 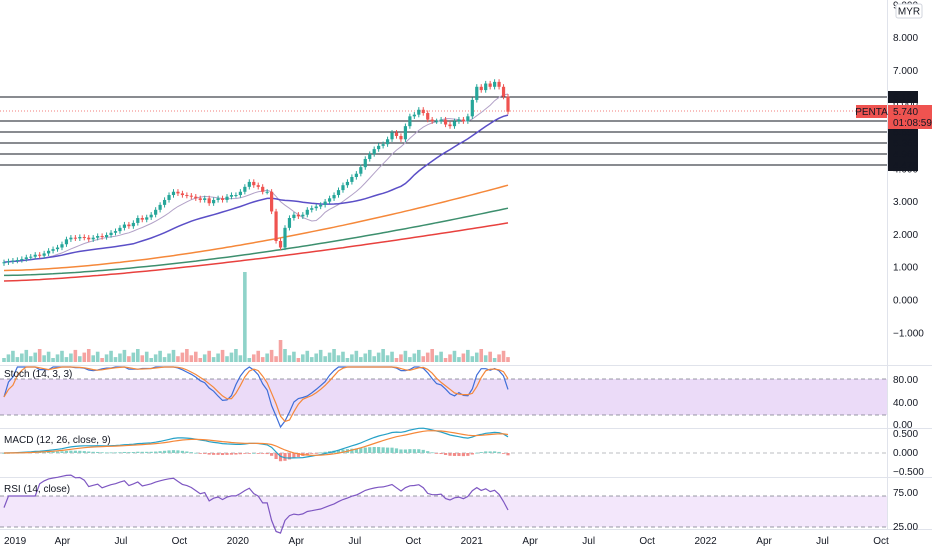 What do you see at coordinates (37, 489) in the screenshot?
I see `rsi-label: RSI (14, close)` at bounding box center [37, 489].